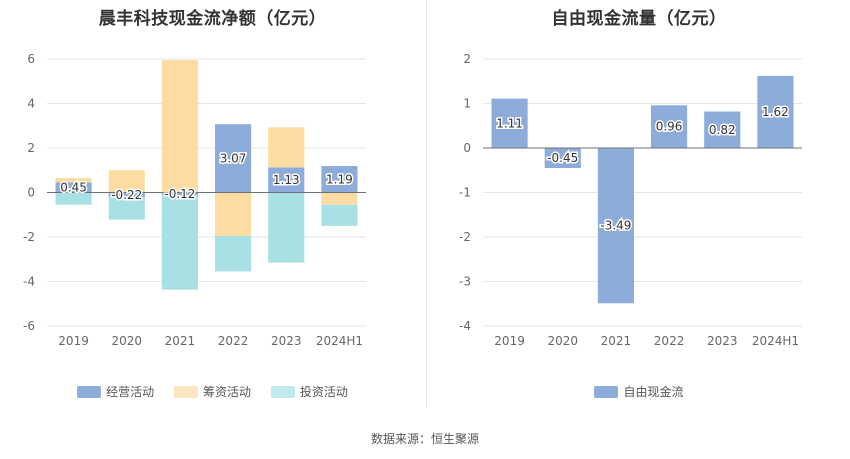  I want to click on data-label: 0.82, so click(722, 130).